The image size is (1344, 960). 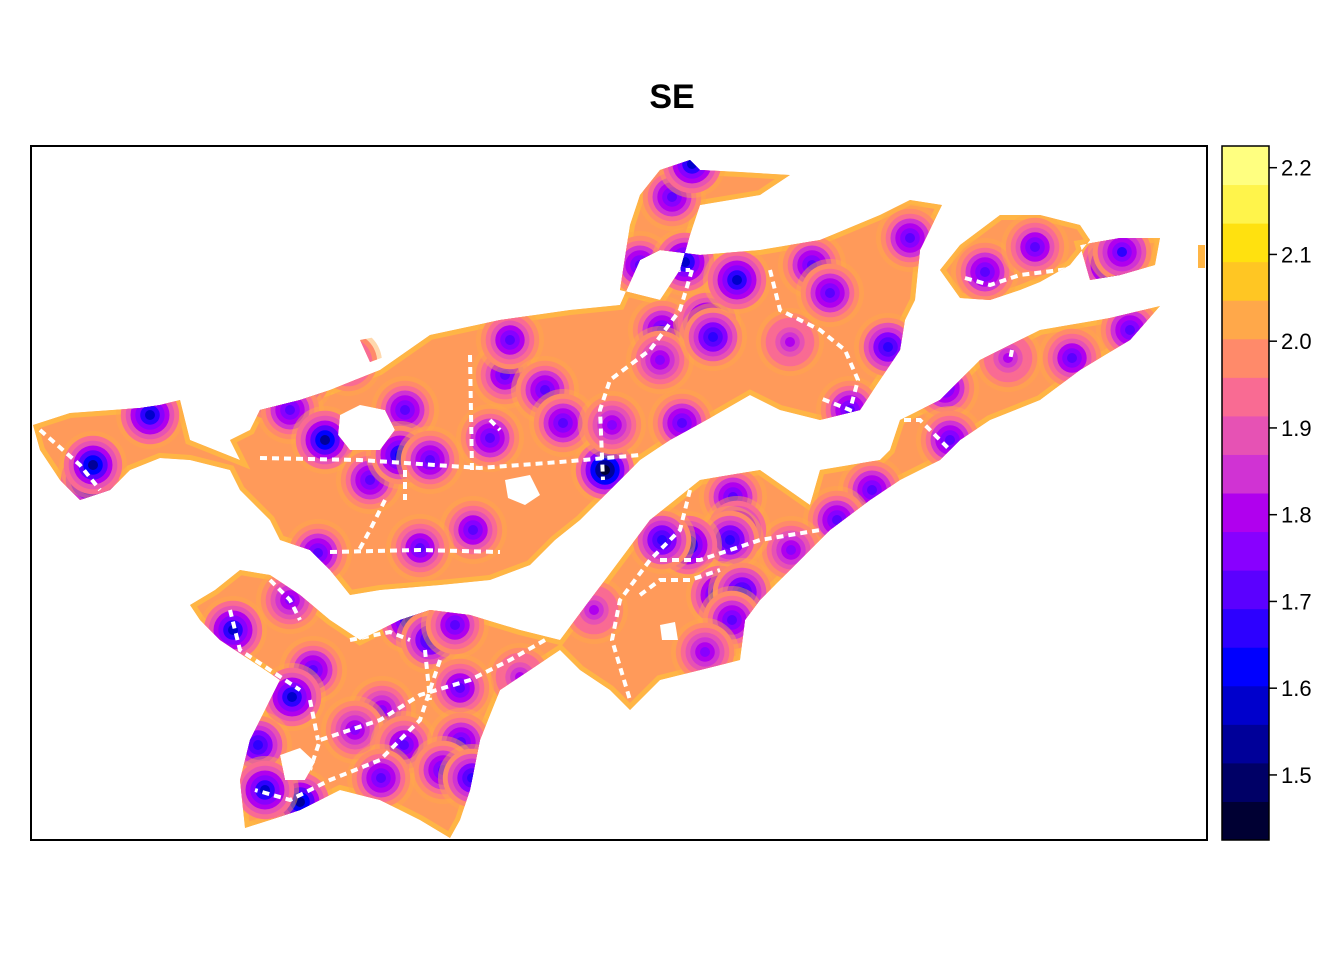 What do you see at coordinates (1296, 428) in the screenshot?
I see `legend-tick-label-4: 1.9` at bounding box center [1296, 428].